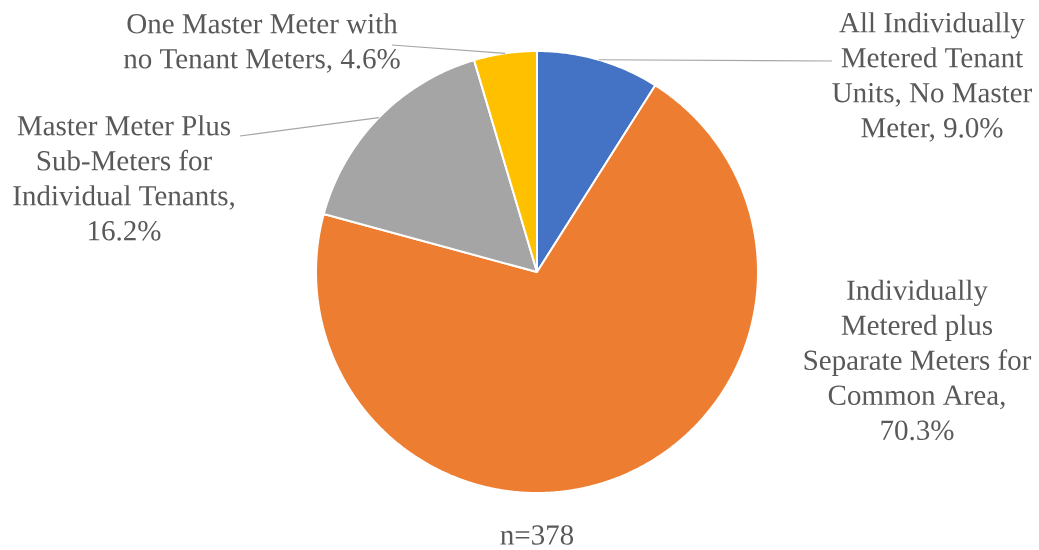 This screenshot has height=550, width=1039. I want to click on data-label: Individually Metered plus Separate Meters for Common Area, 70.3%, so click(918, 360).